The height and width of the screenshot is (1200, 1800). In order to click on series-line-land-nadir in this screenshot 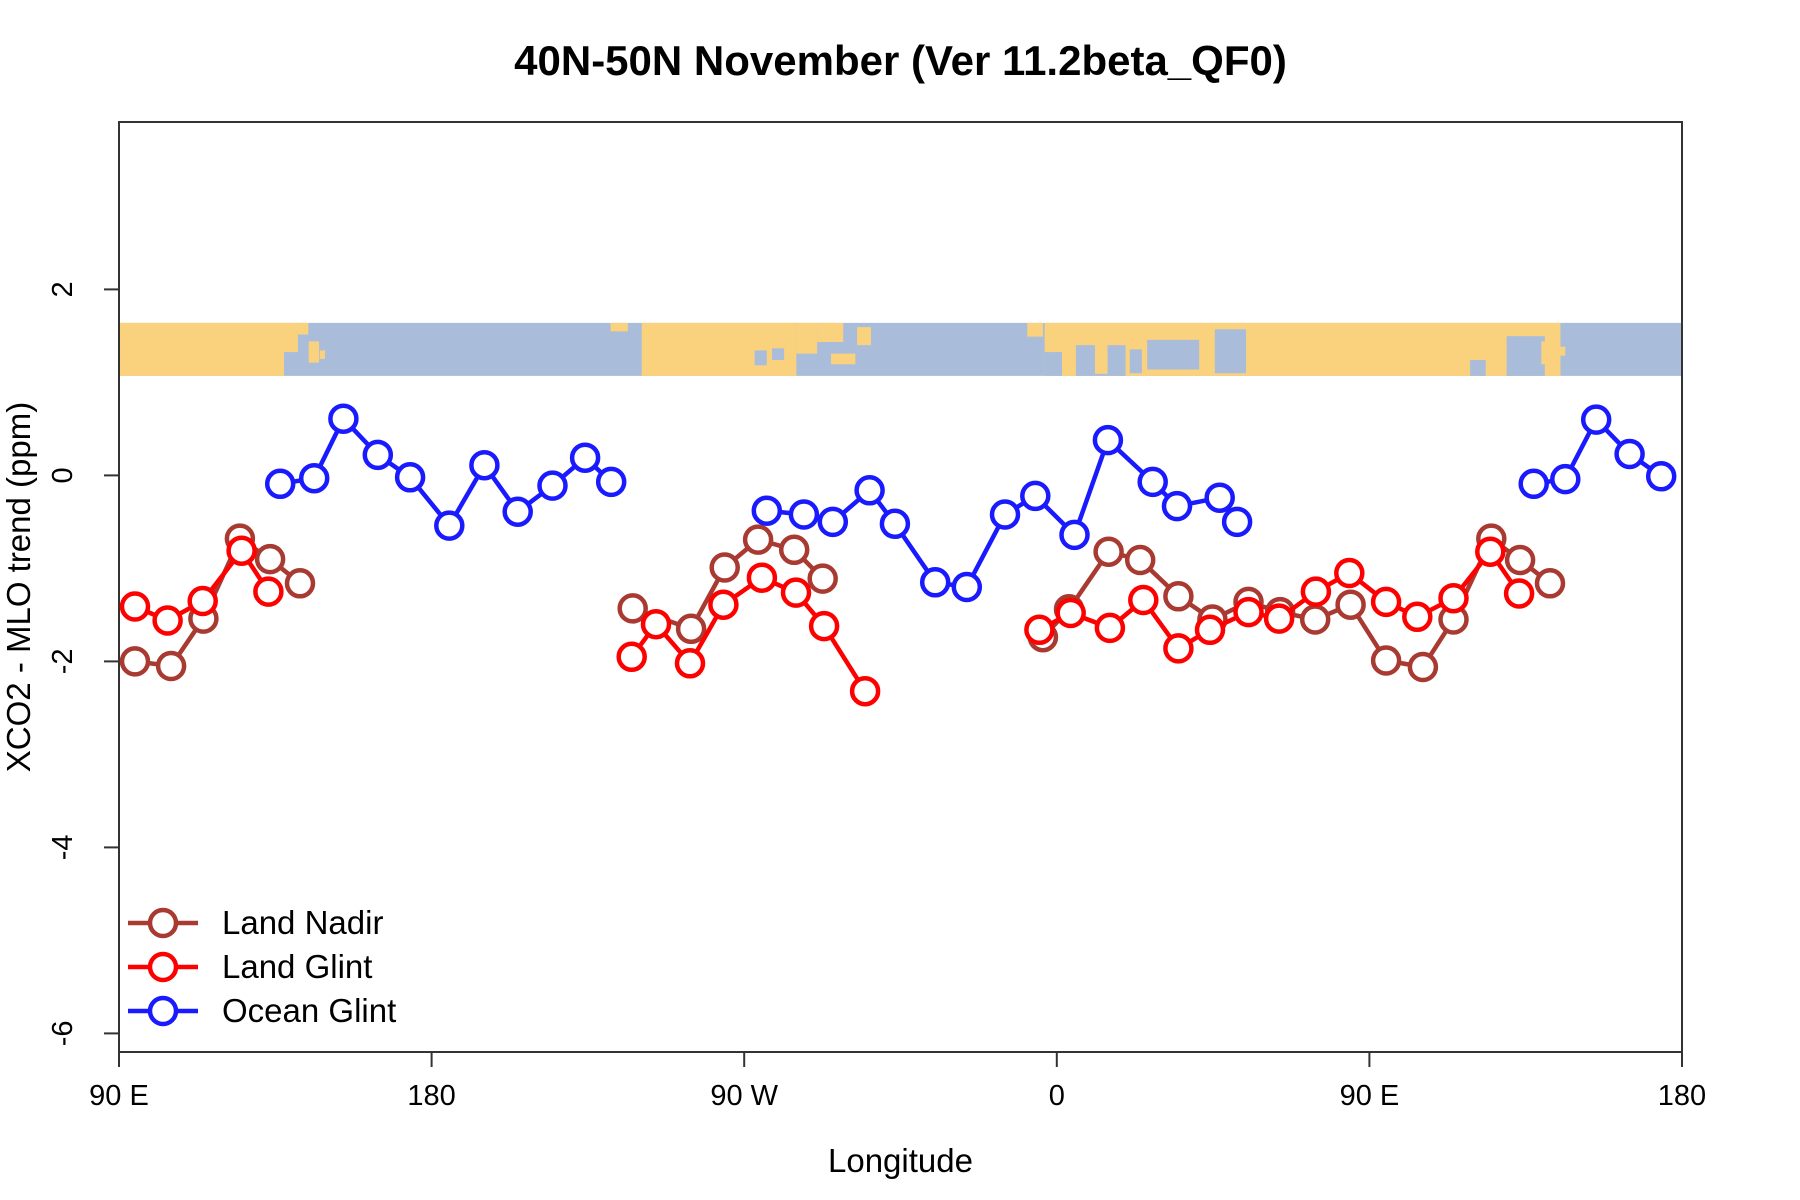, I will do `click(1296, 602)`.